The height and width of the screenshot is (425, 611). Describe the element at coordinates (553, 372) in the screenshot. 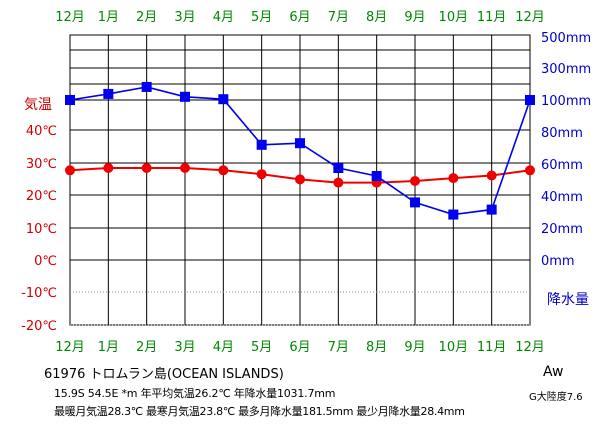

I see `koppen-class: Aw` at that location.